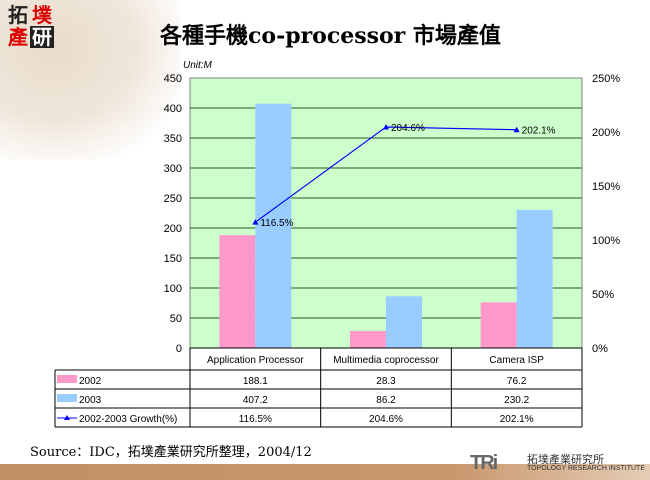 The width and height of the screenshot is (650, 480). Describe the element at coordinates (67, 398) in the screenshot. I see `legend-swatch-2003` at that location.